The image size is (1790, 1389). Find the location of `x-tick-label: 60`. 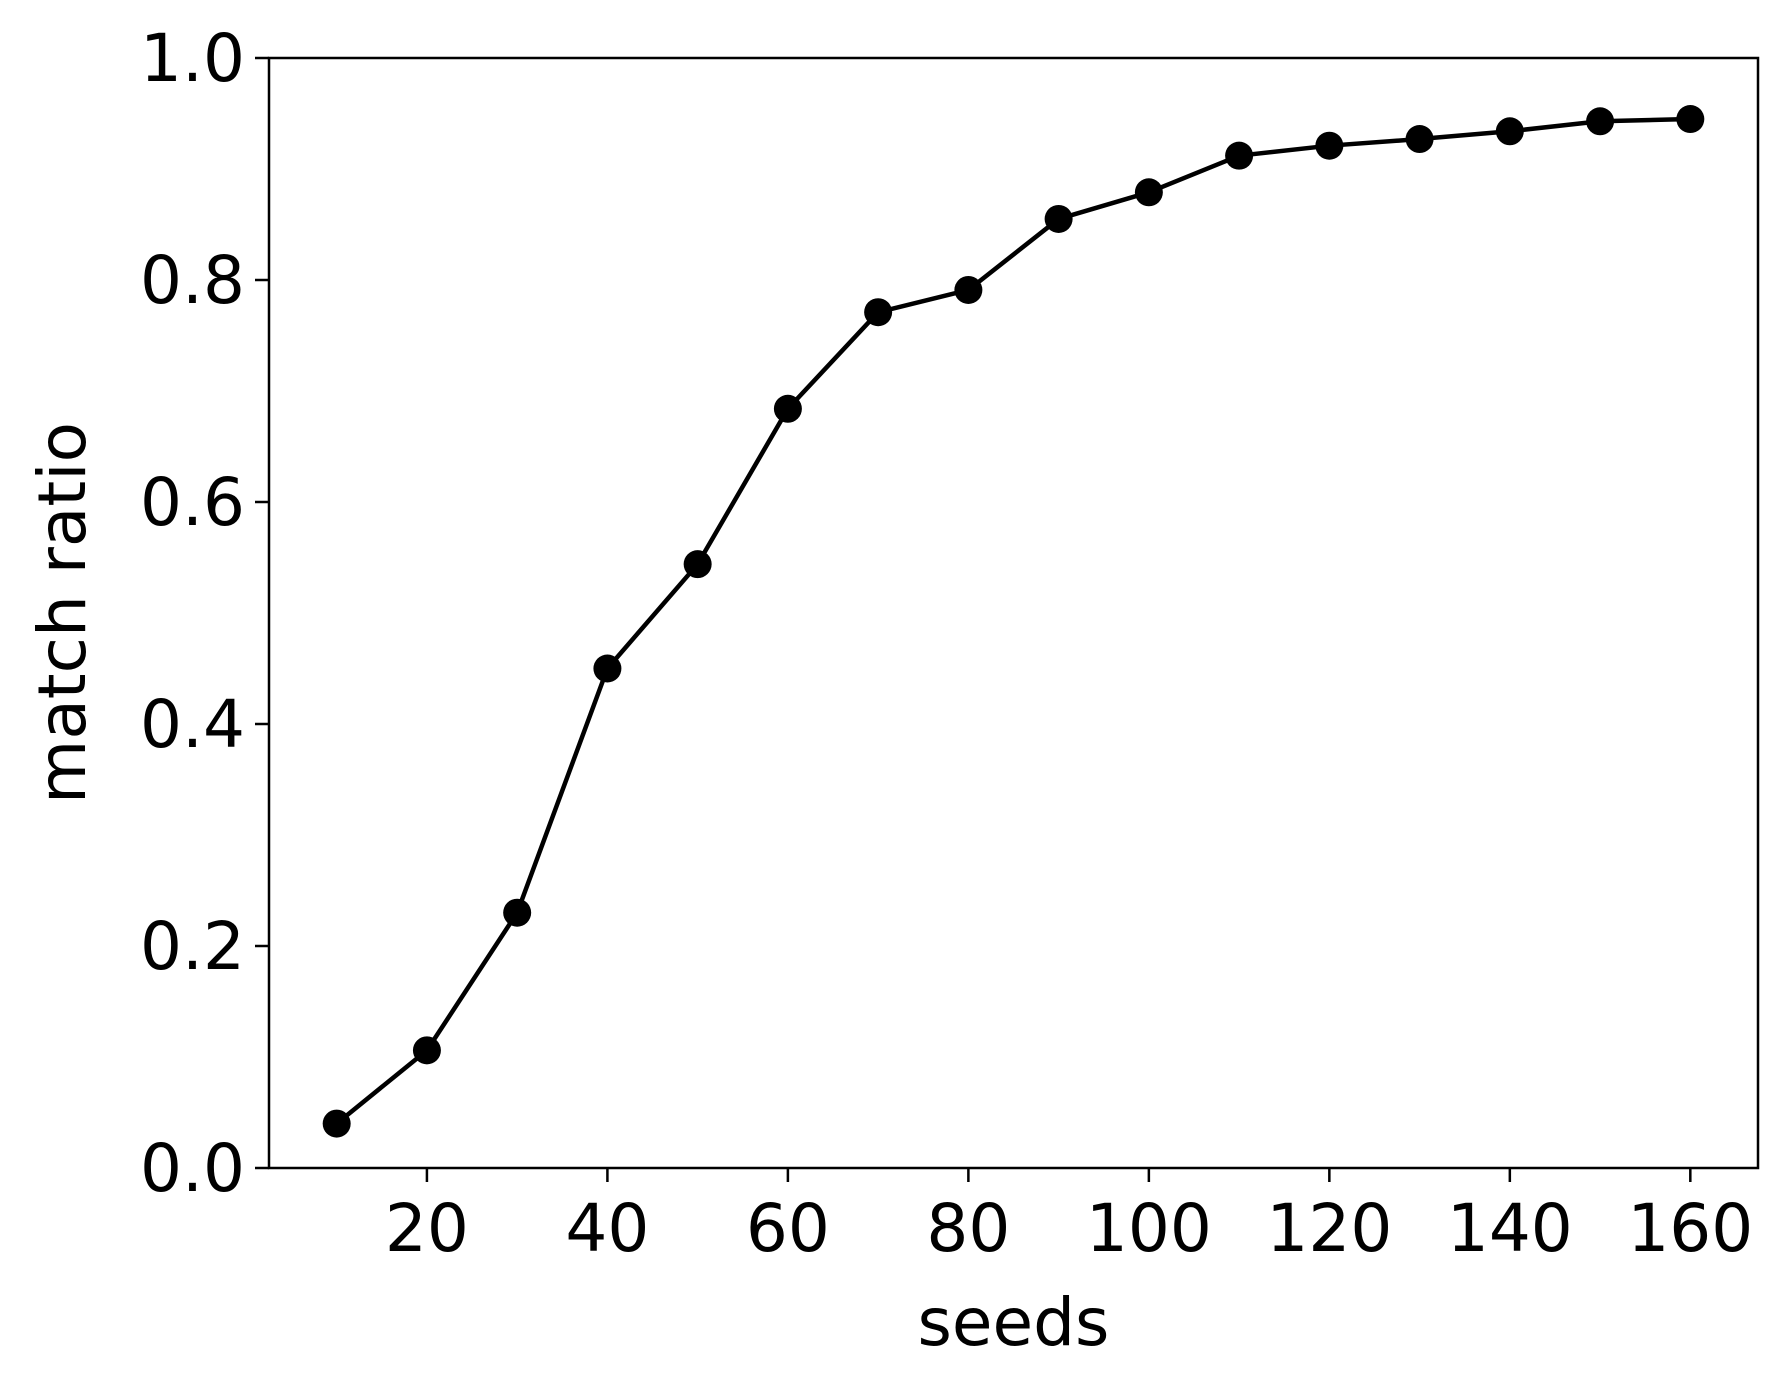

x-tick-label: 60 is located at coordinates (788, 1228).